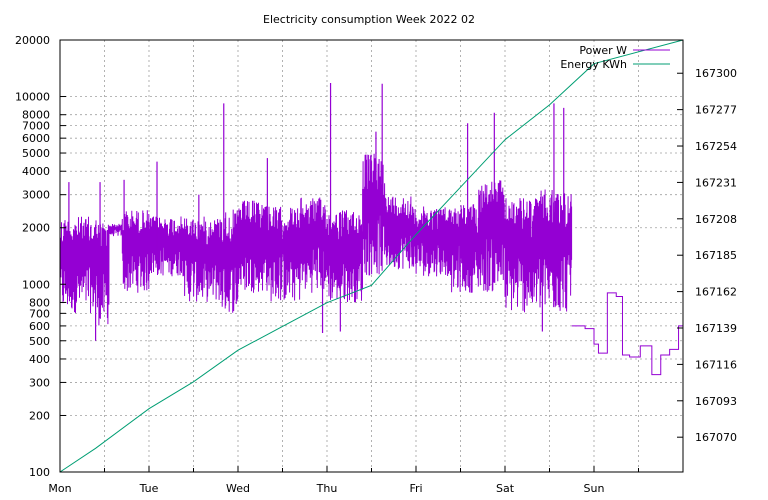  I want to click on y-left-tick-label: 700, so click(39, 313).